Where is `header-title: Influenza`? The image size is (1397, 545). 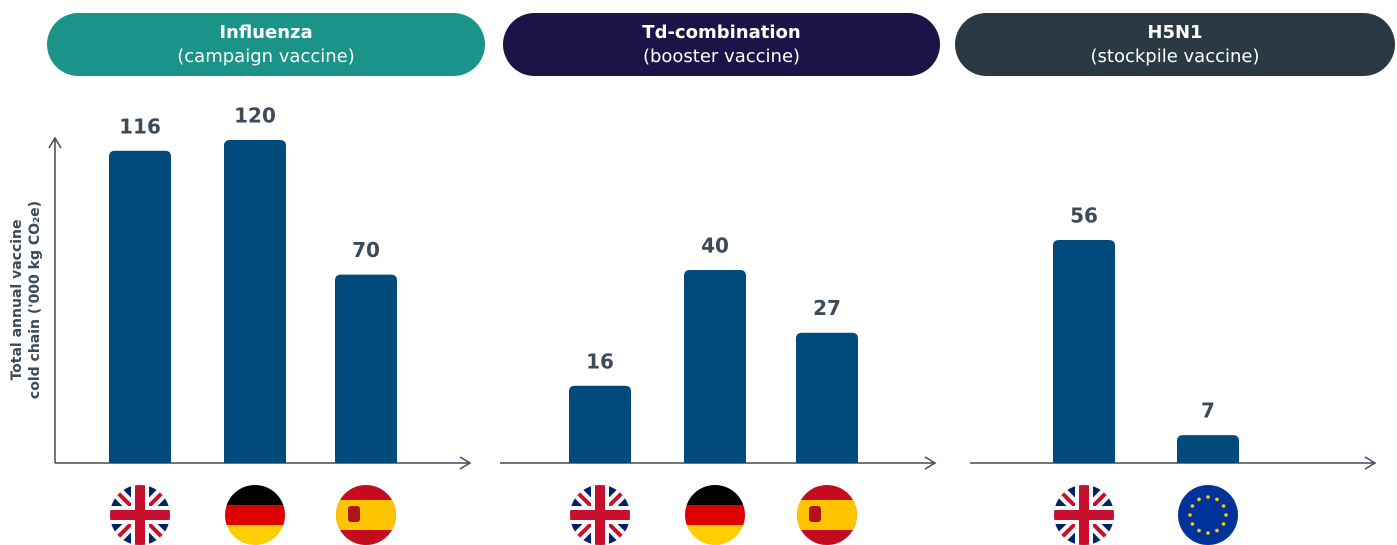
header-title: Influenza is located at coordinates (265, 32).